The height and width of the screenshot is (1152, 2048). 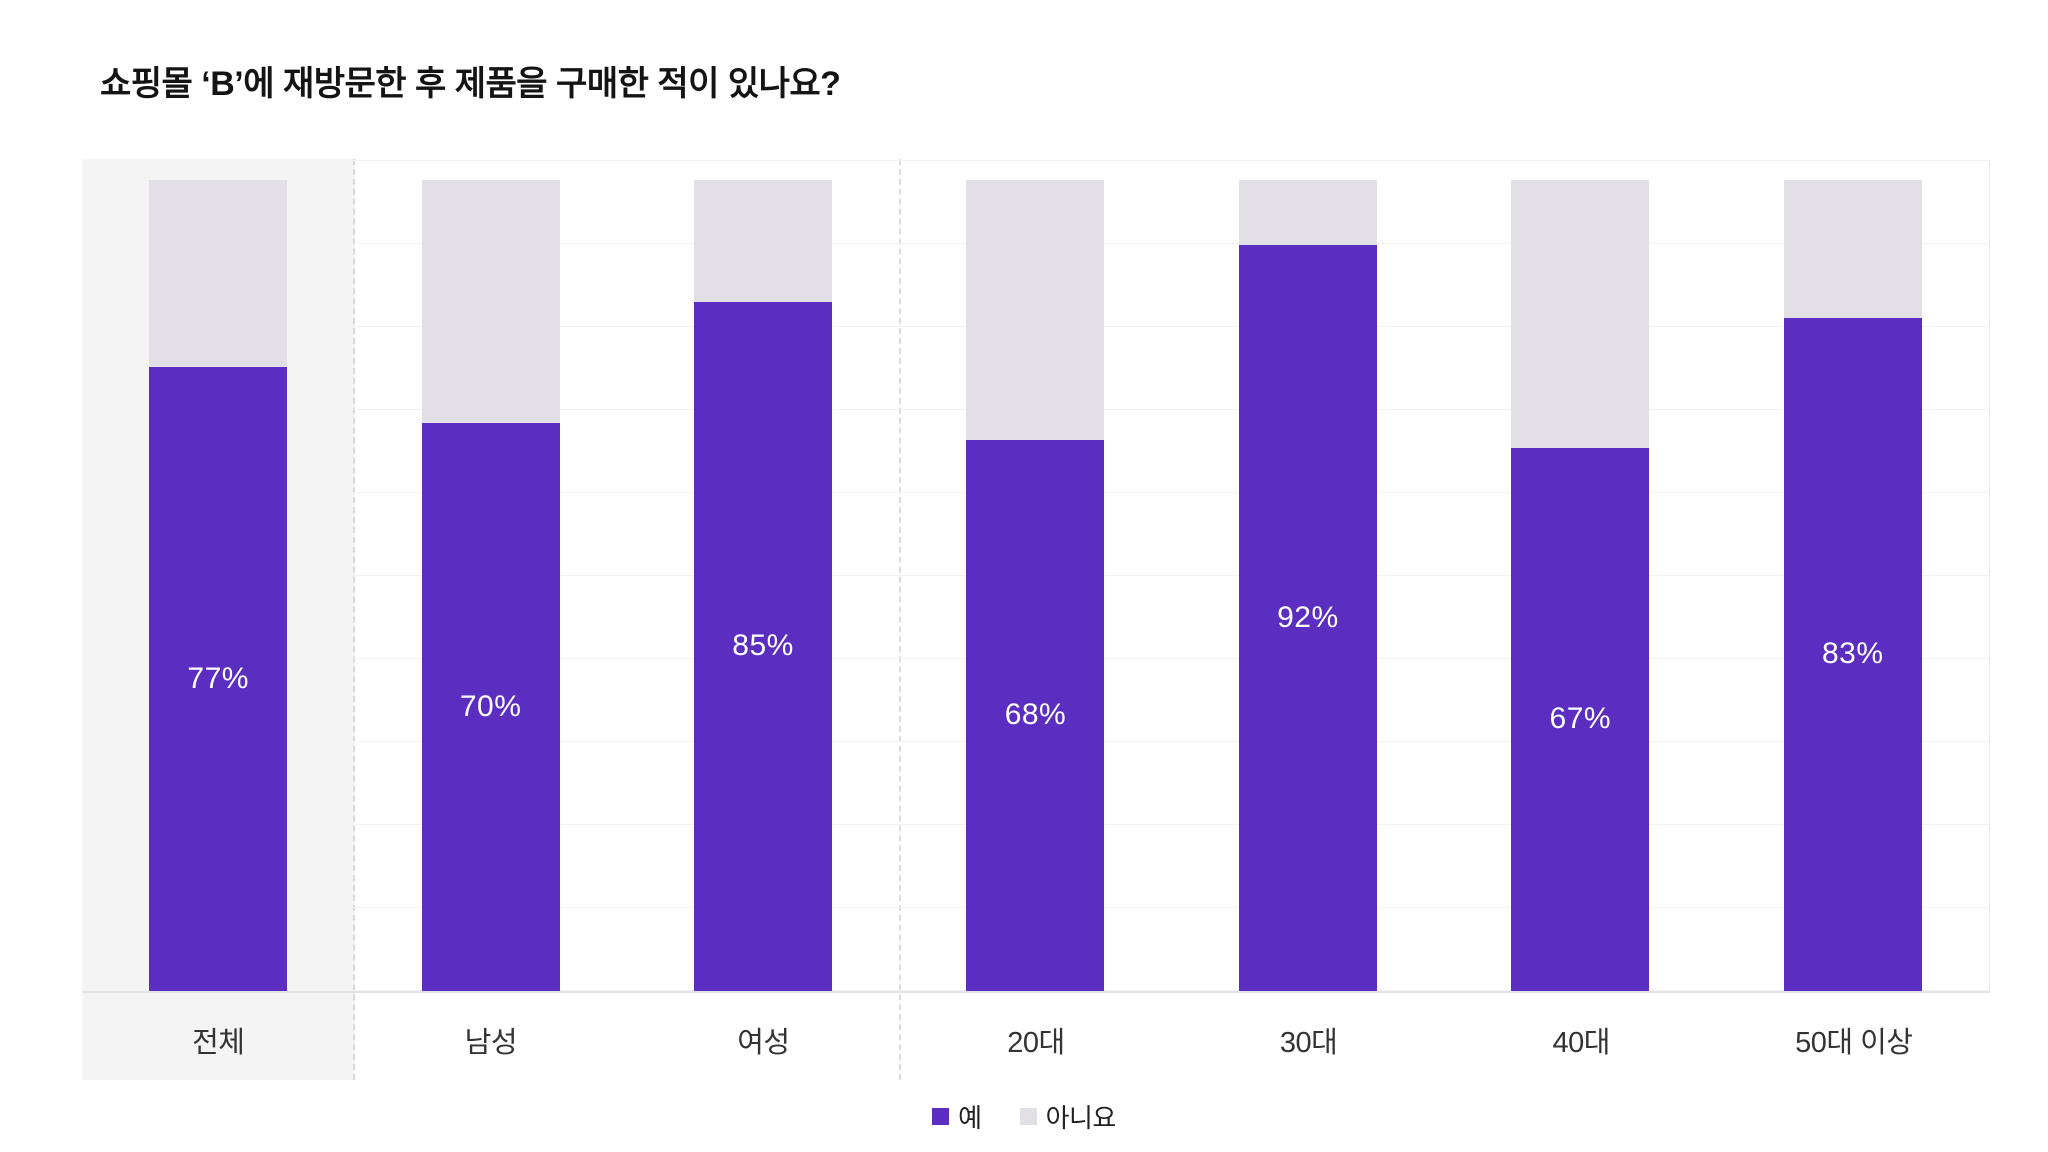 I want to click on yes-swatch-icon, so click(x=941, y=1116).